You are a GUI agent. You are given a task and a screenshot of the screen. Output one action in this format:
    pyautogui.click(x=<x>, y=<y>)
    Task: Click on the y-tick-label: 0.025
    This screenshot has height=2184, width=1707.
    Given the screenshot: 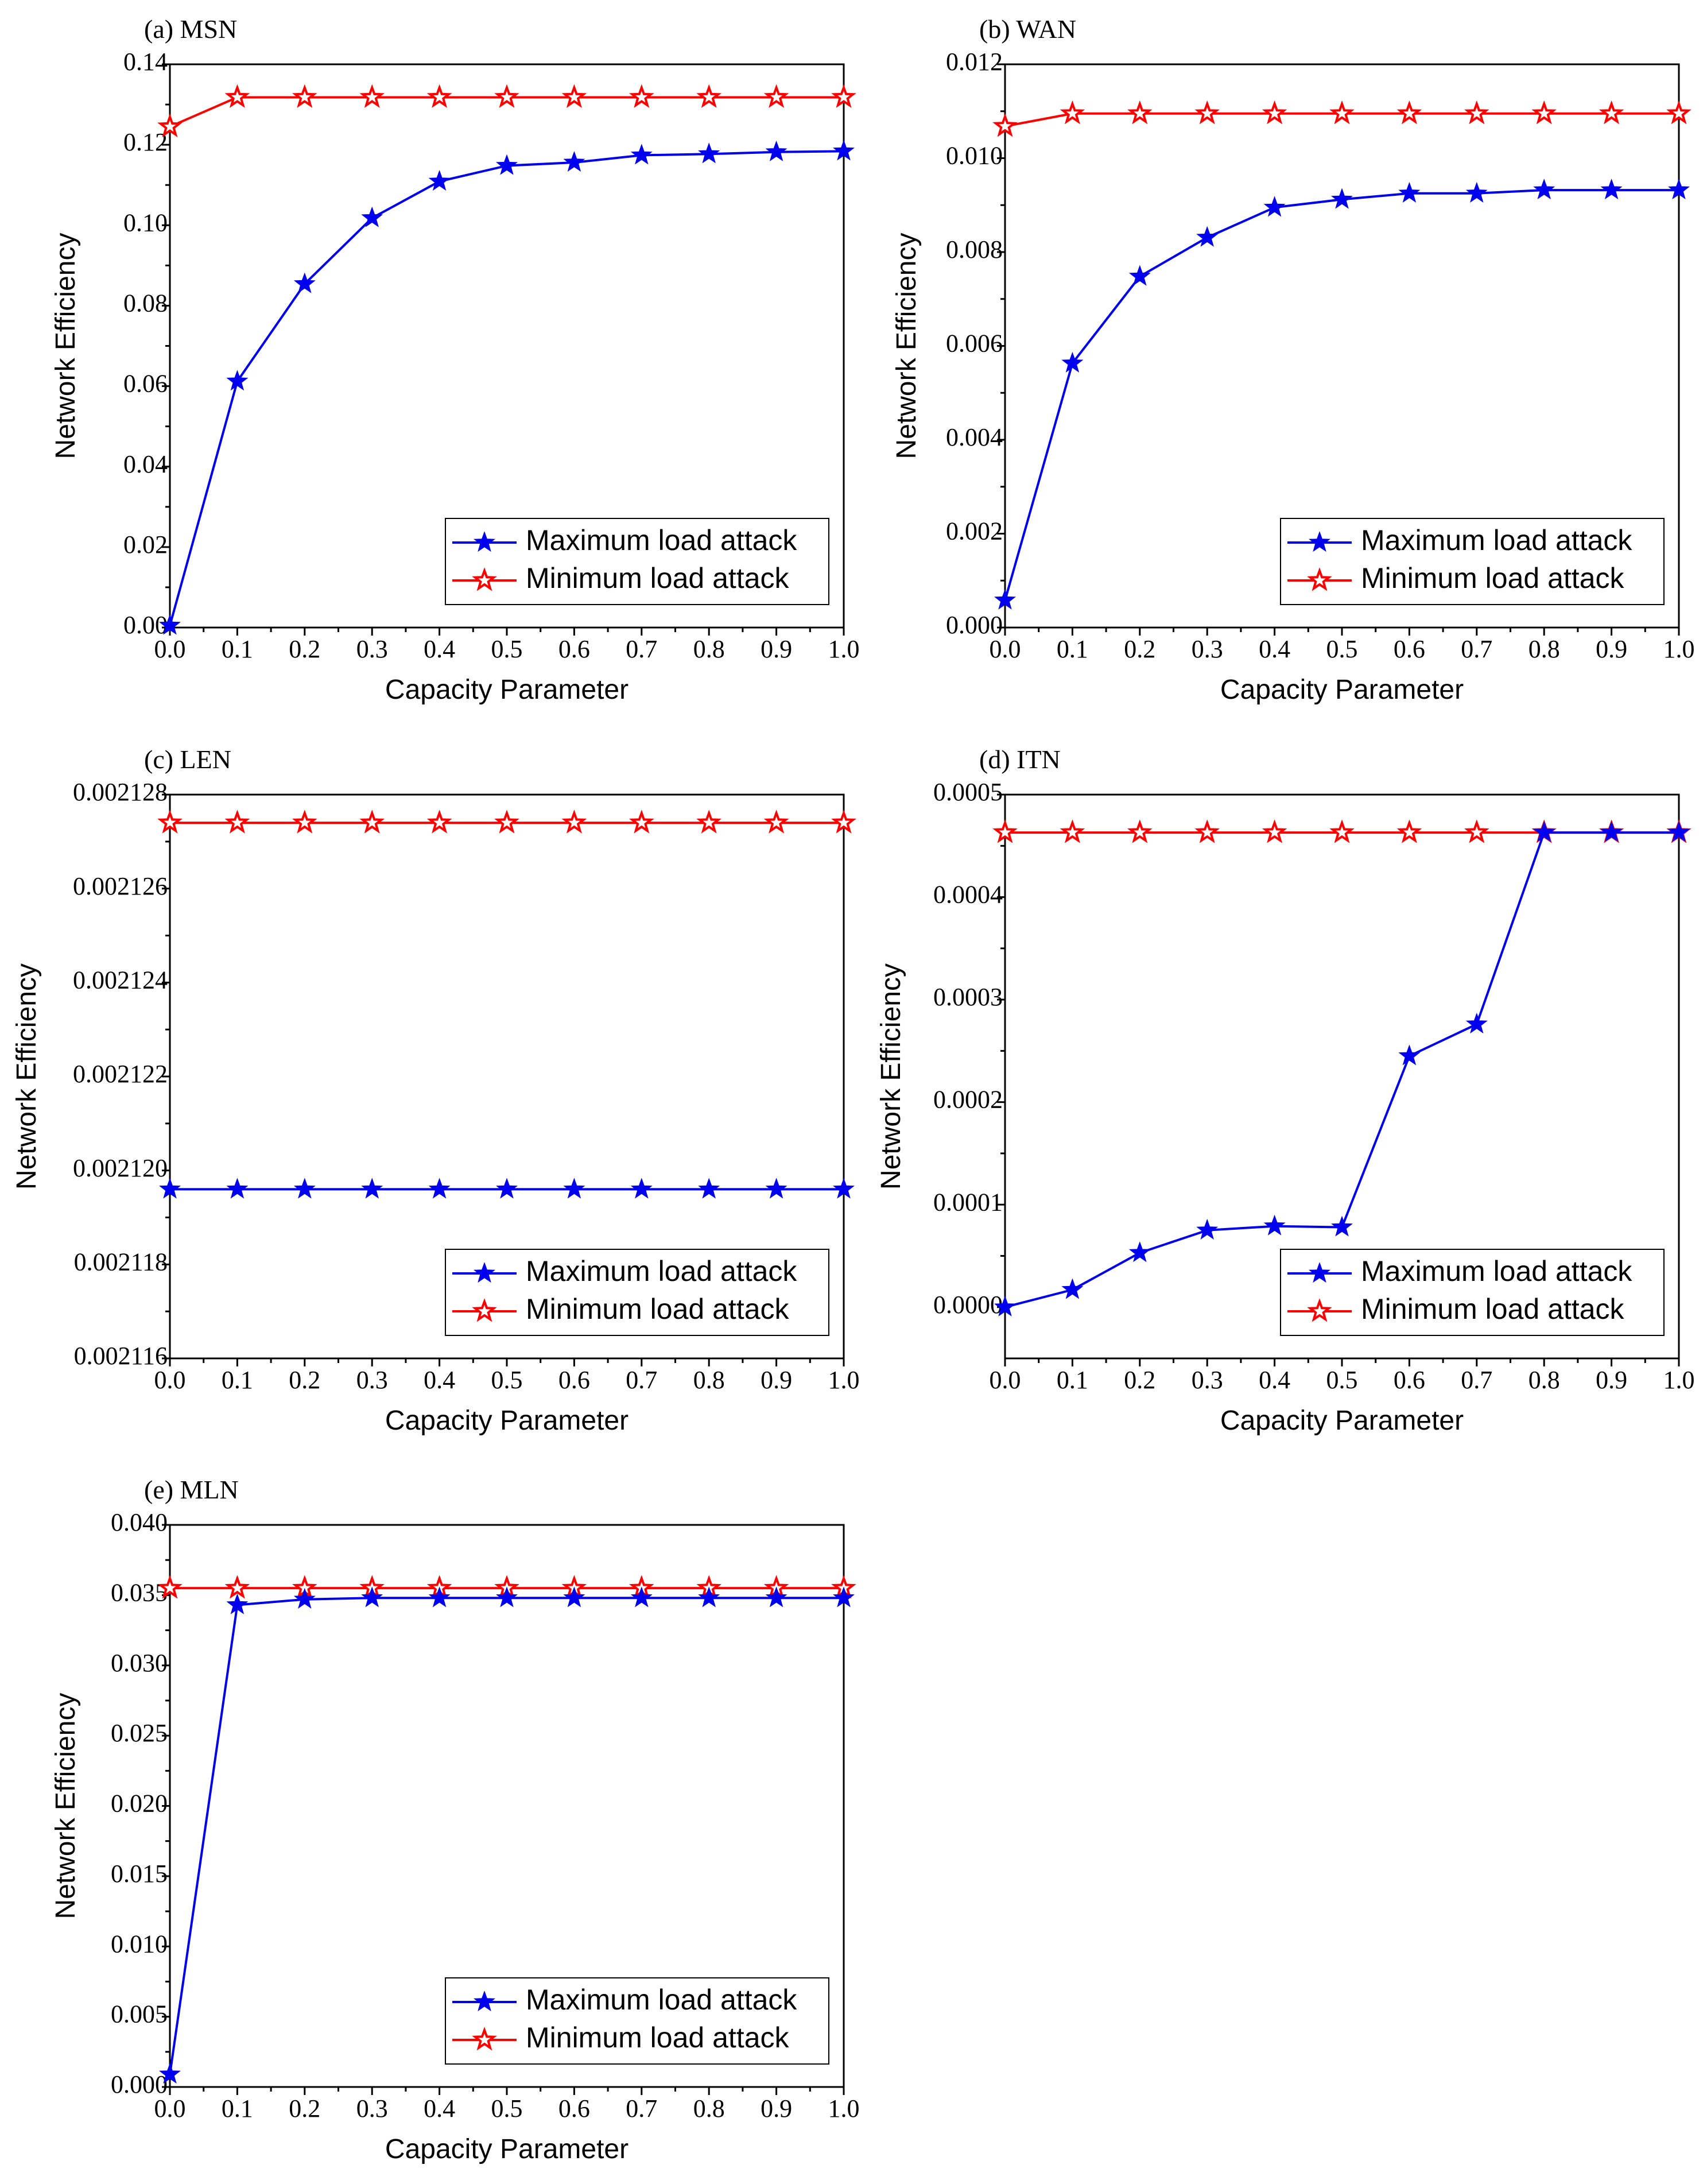 What is the action you would take?
    pyautogui.click(x=140, y=1733)
    